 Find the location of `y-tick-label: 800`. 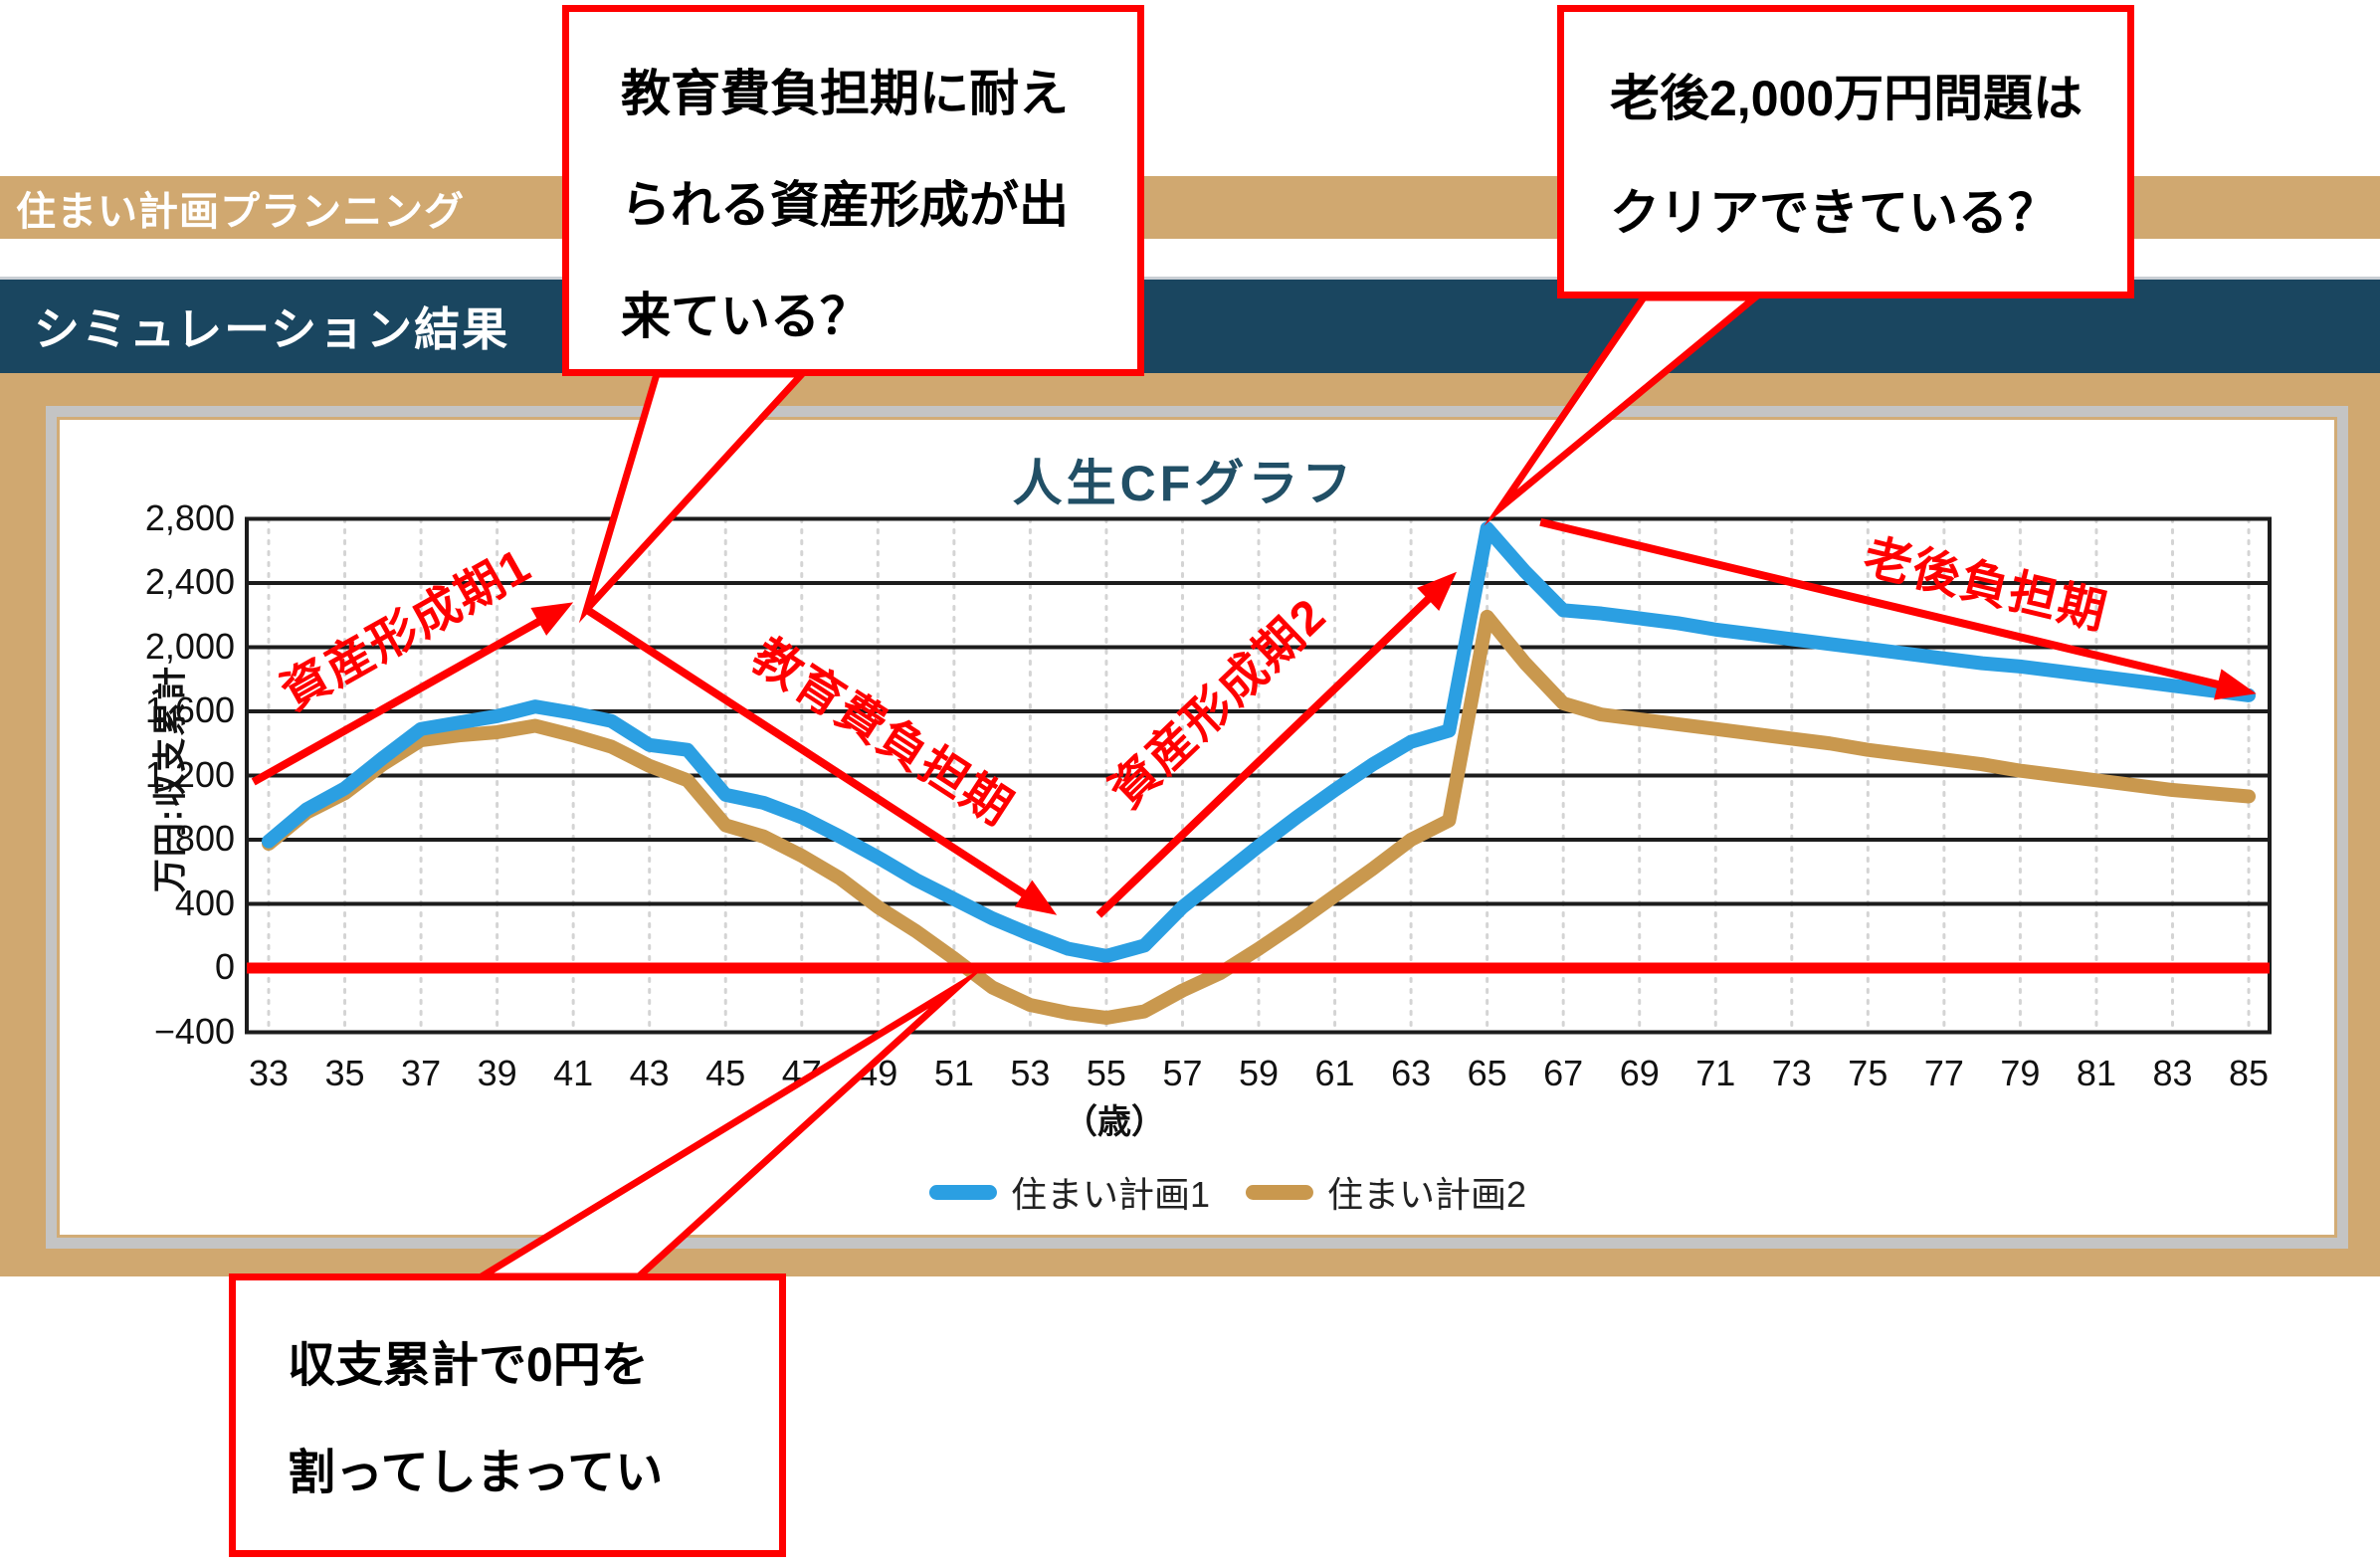

y-tick-label: 800 is located at coordinates (204, 838).